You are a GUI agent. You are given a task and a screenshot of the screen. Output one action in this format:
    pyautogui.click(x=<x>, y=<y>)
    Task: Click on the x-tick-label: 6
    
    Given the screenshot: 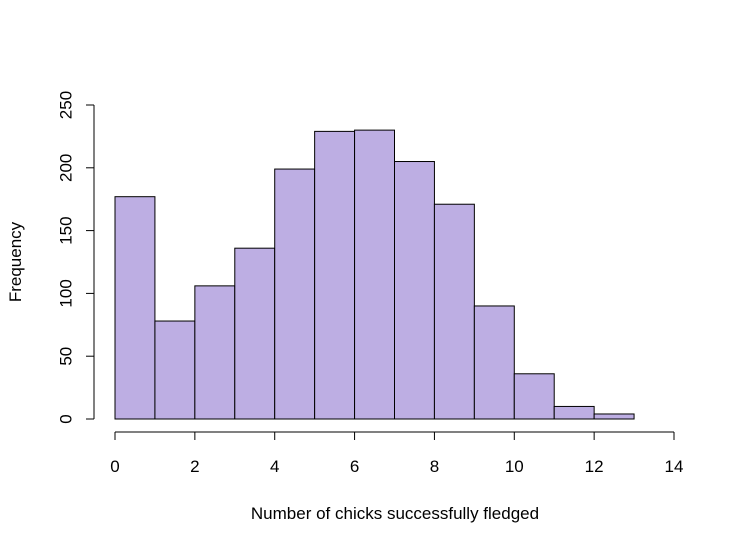 What is the action you would take?
    pyautogui.click(x=354, y=466)
    